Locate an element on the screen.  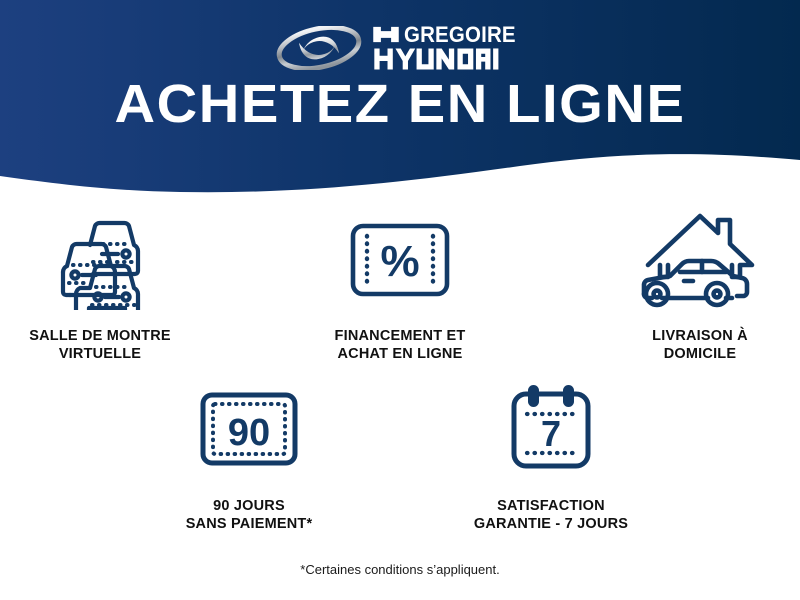
feature-label: 90 JOURS SANS PAIEMENT* is located at coordinates (249, 515).